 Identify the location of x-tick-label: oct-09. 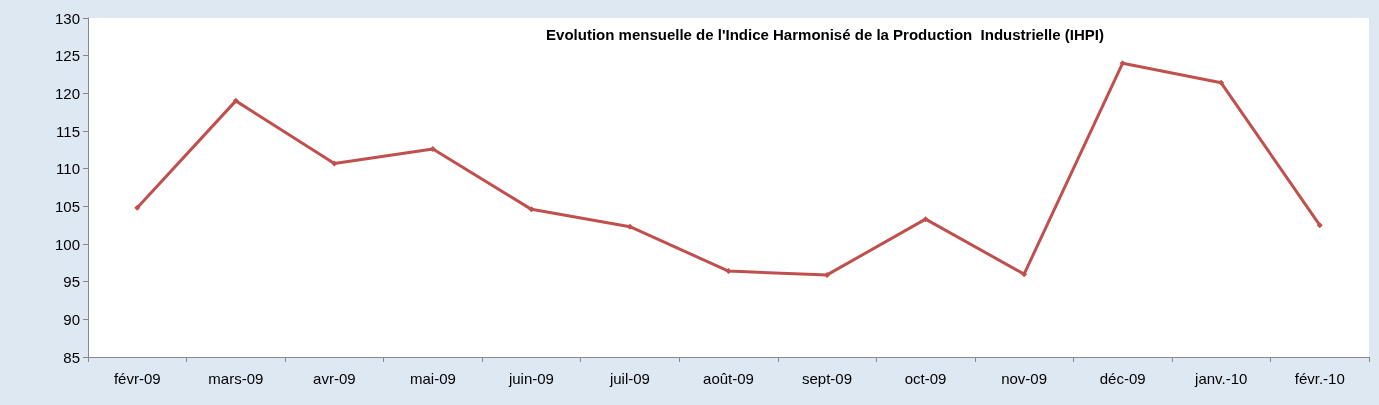
(925, 378).